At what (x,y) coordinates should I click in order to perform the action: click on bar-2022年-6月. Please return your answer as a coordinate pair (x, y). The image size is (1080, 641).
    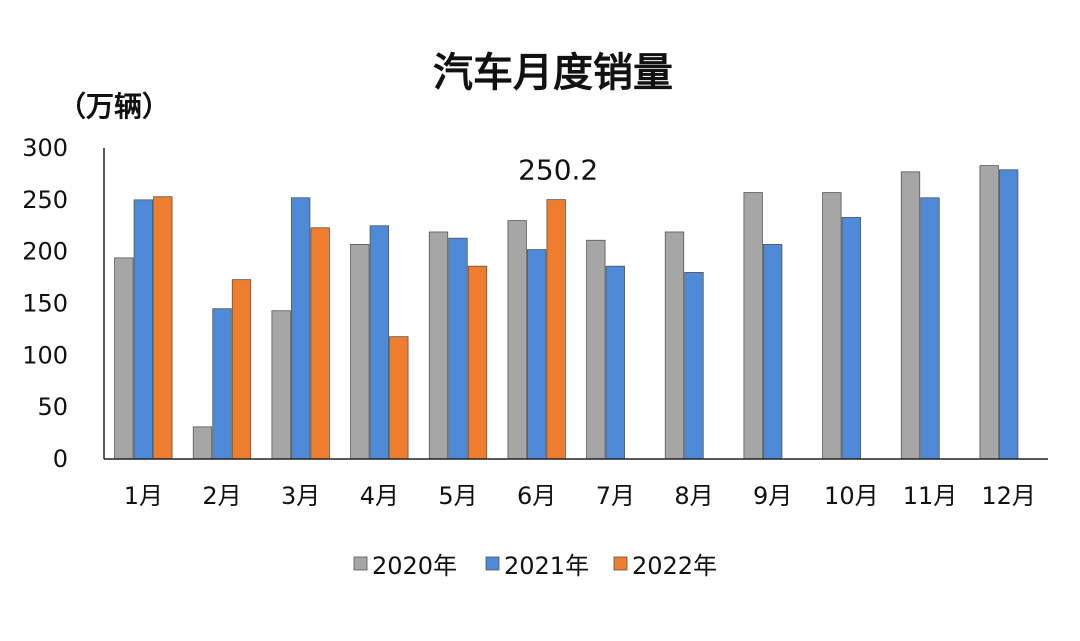
    Looking at the image, I should click on (556, 329).